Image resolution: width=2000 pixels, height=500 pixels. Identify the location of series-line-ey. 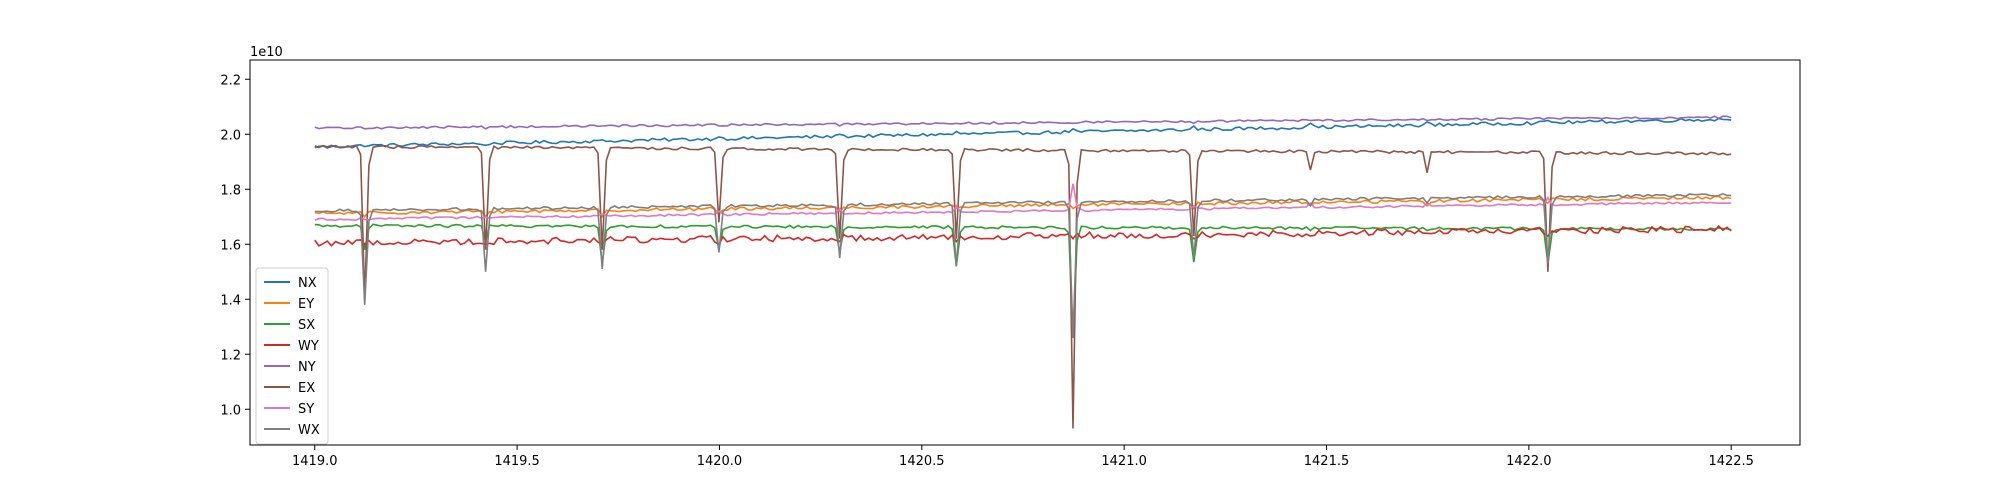
(1023, 207).